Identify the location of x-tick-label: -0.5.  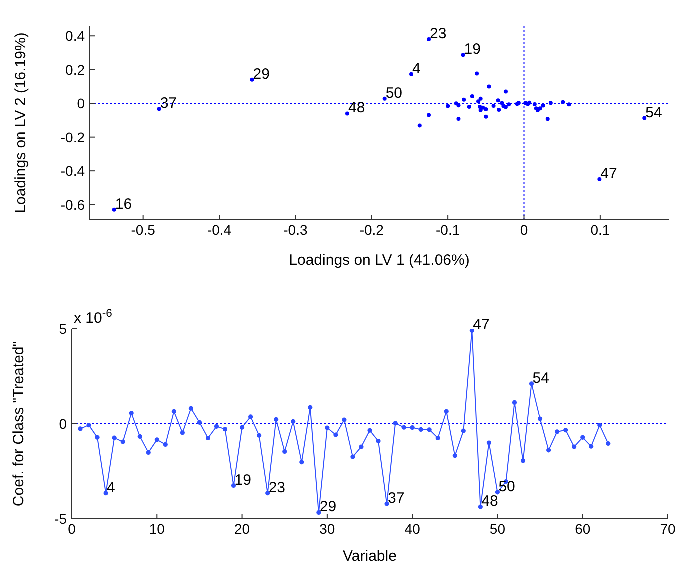
(143, 230).